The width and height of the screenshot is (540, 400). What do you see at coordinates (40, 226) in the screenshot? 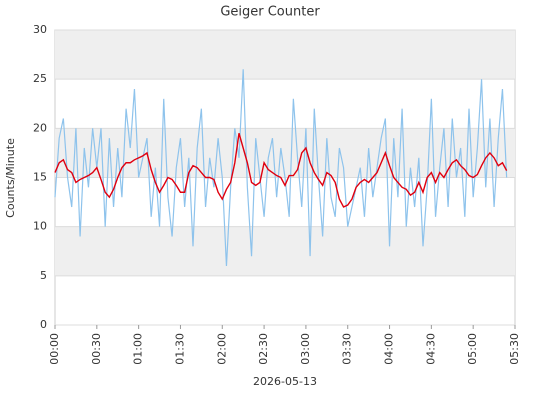
I see `y-tick-label: 10` at bounding box center [40, 226].